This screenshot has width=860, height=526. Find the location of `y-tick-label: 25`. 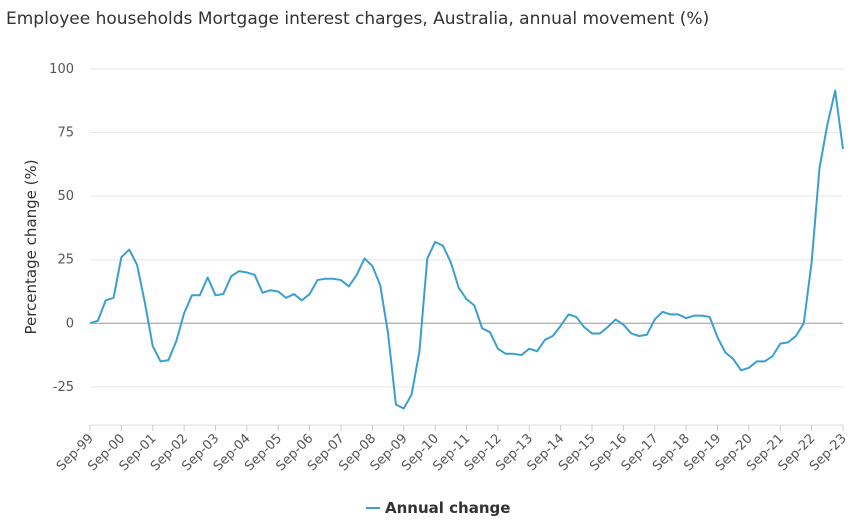

y-tick-label: 25 is located at coordinates (65, 260).